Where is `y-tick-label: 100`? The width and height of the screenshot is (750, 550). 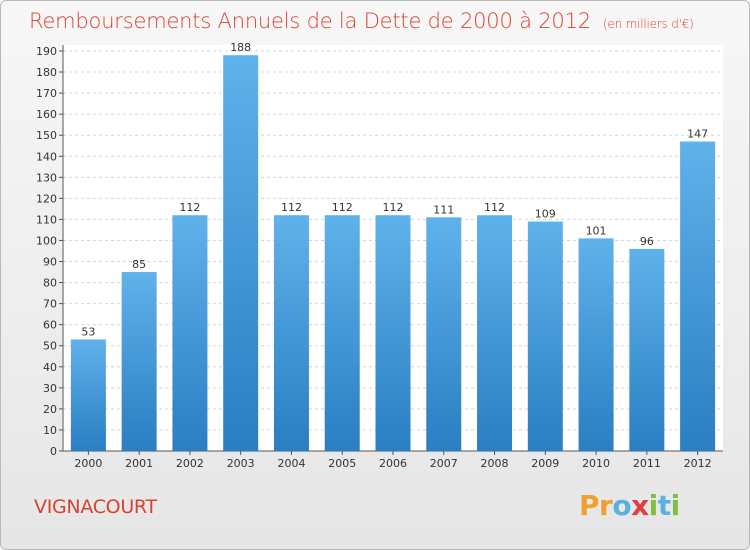 y-tick-label: 100 is located at coordinates (46, 240).